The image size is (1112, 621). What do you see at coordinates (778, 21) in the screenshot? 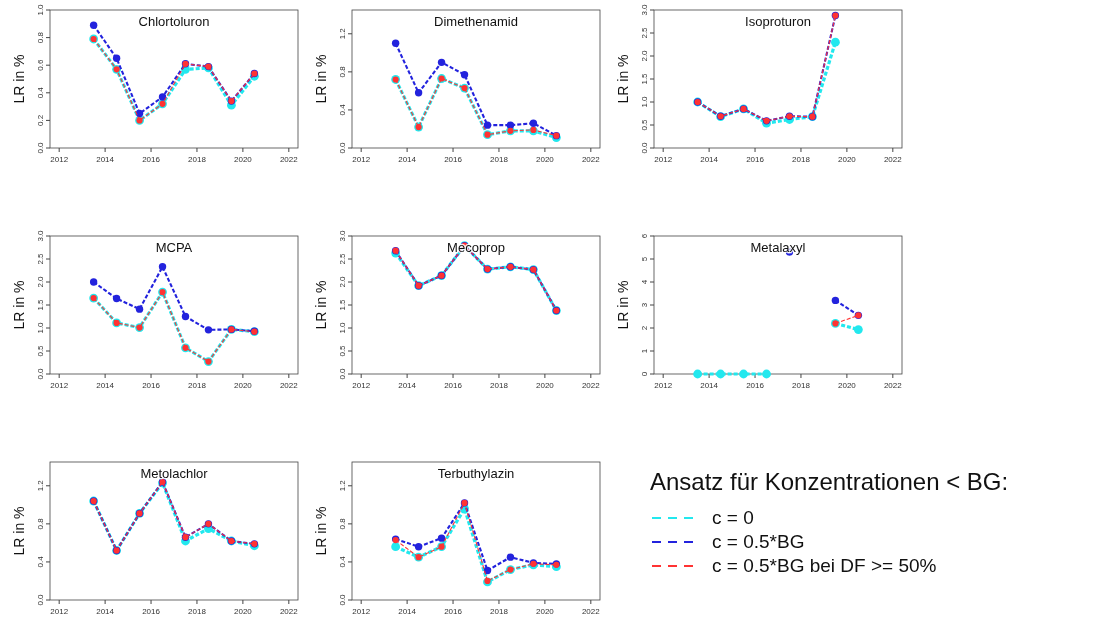
I see `chart-title: Isoproturon` at bounding box center [778, 21].